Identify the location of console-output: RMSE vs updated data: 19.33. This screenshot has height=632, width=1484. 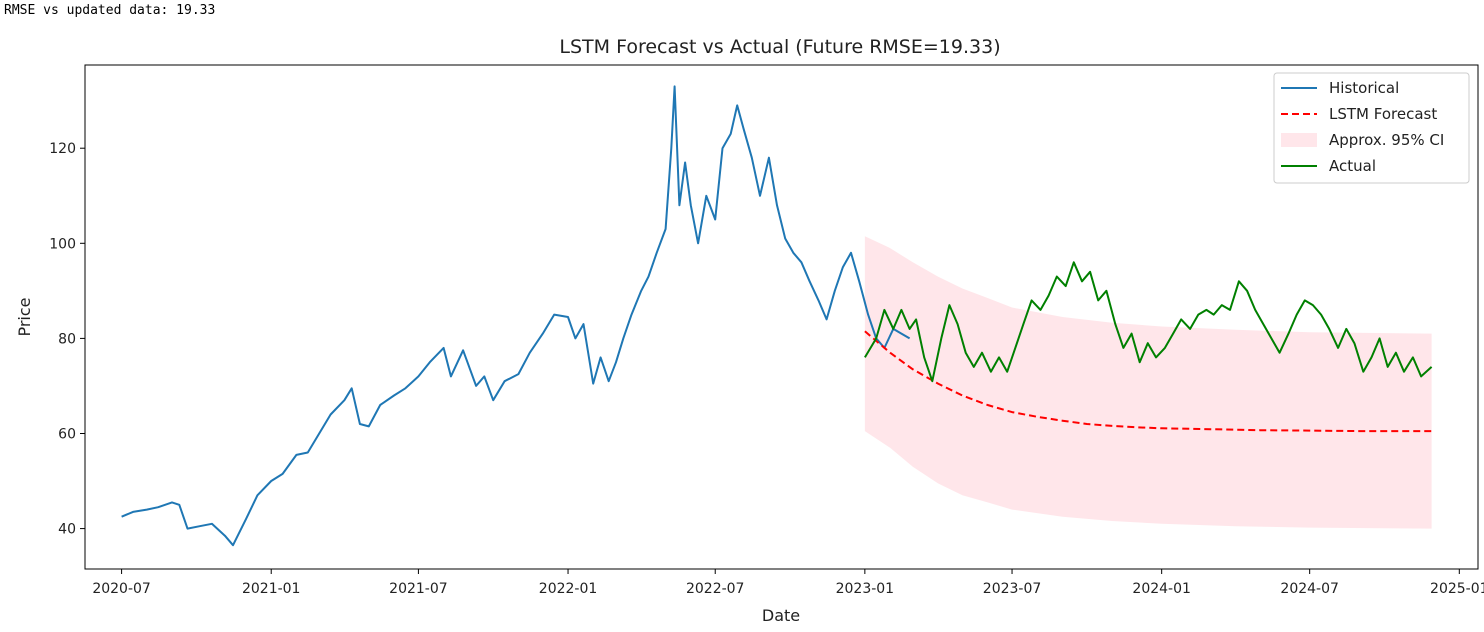
(110, 10).